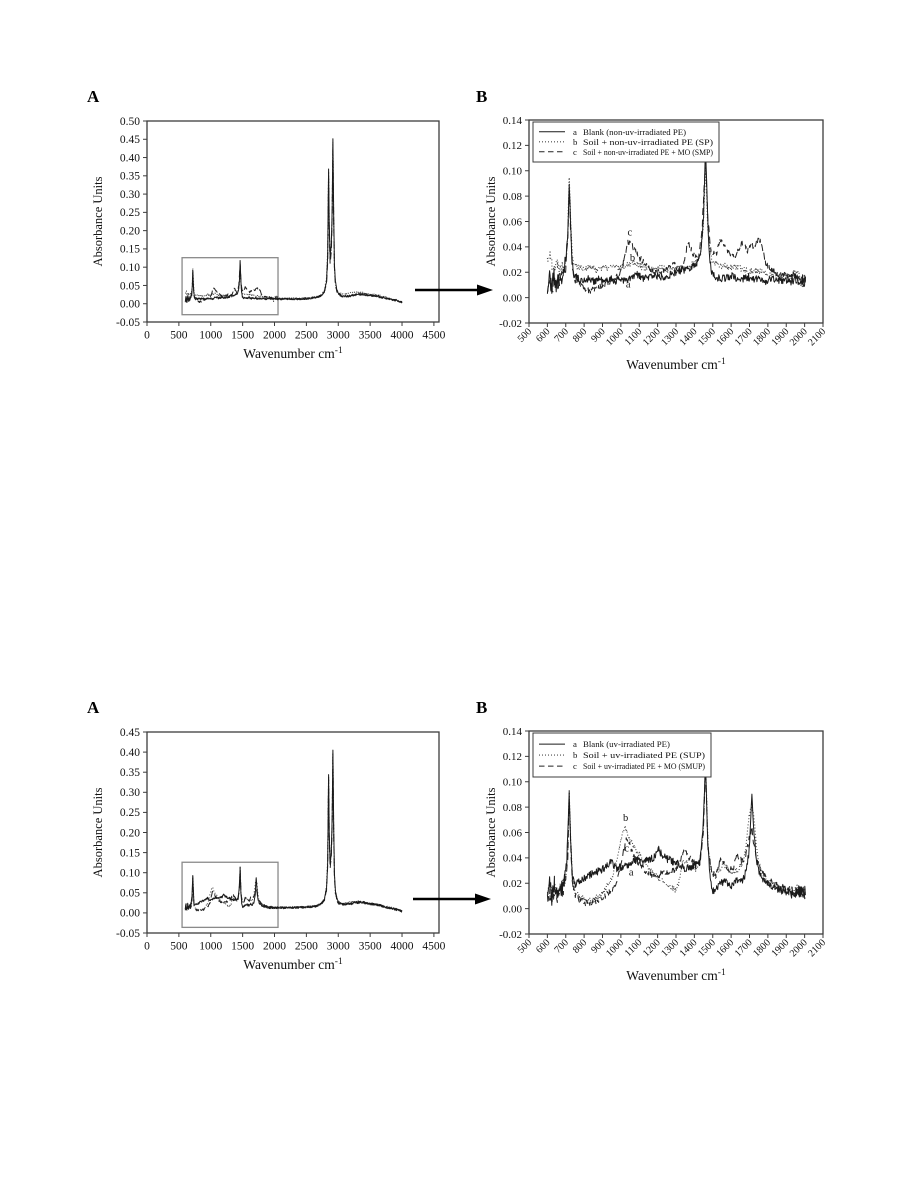 Image resolution: width=918 pixels, height=1186 pixels. Describe the element at coordinates (93, 96) in the screenshot. I see `panel-label-top-a: A` at that location.